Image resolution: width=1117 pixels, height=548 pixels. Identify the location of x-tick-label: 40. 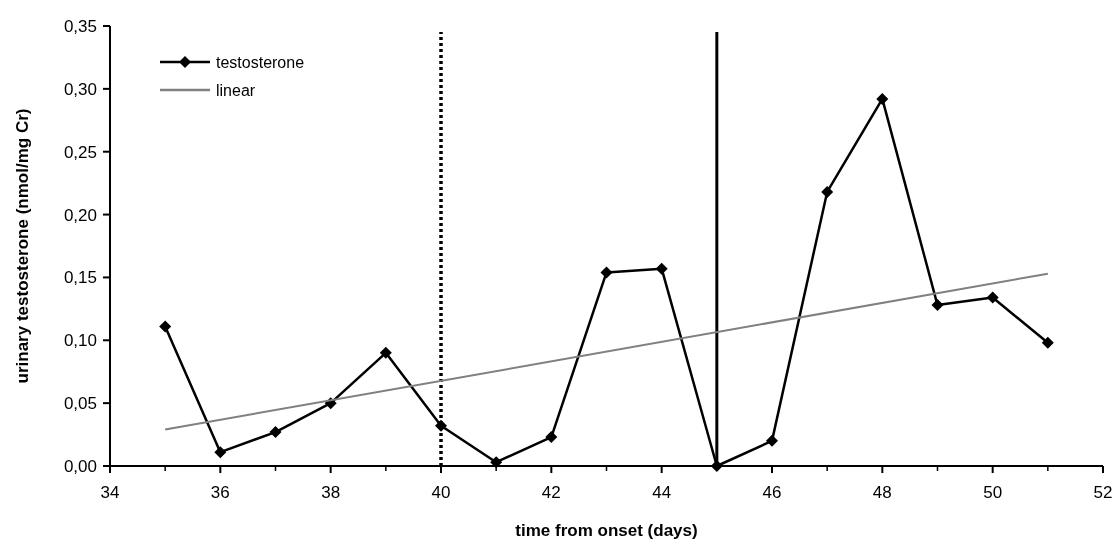
(441, 492).